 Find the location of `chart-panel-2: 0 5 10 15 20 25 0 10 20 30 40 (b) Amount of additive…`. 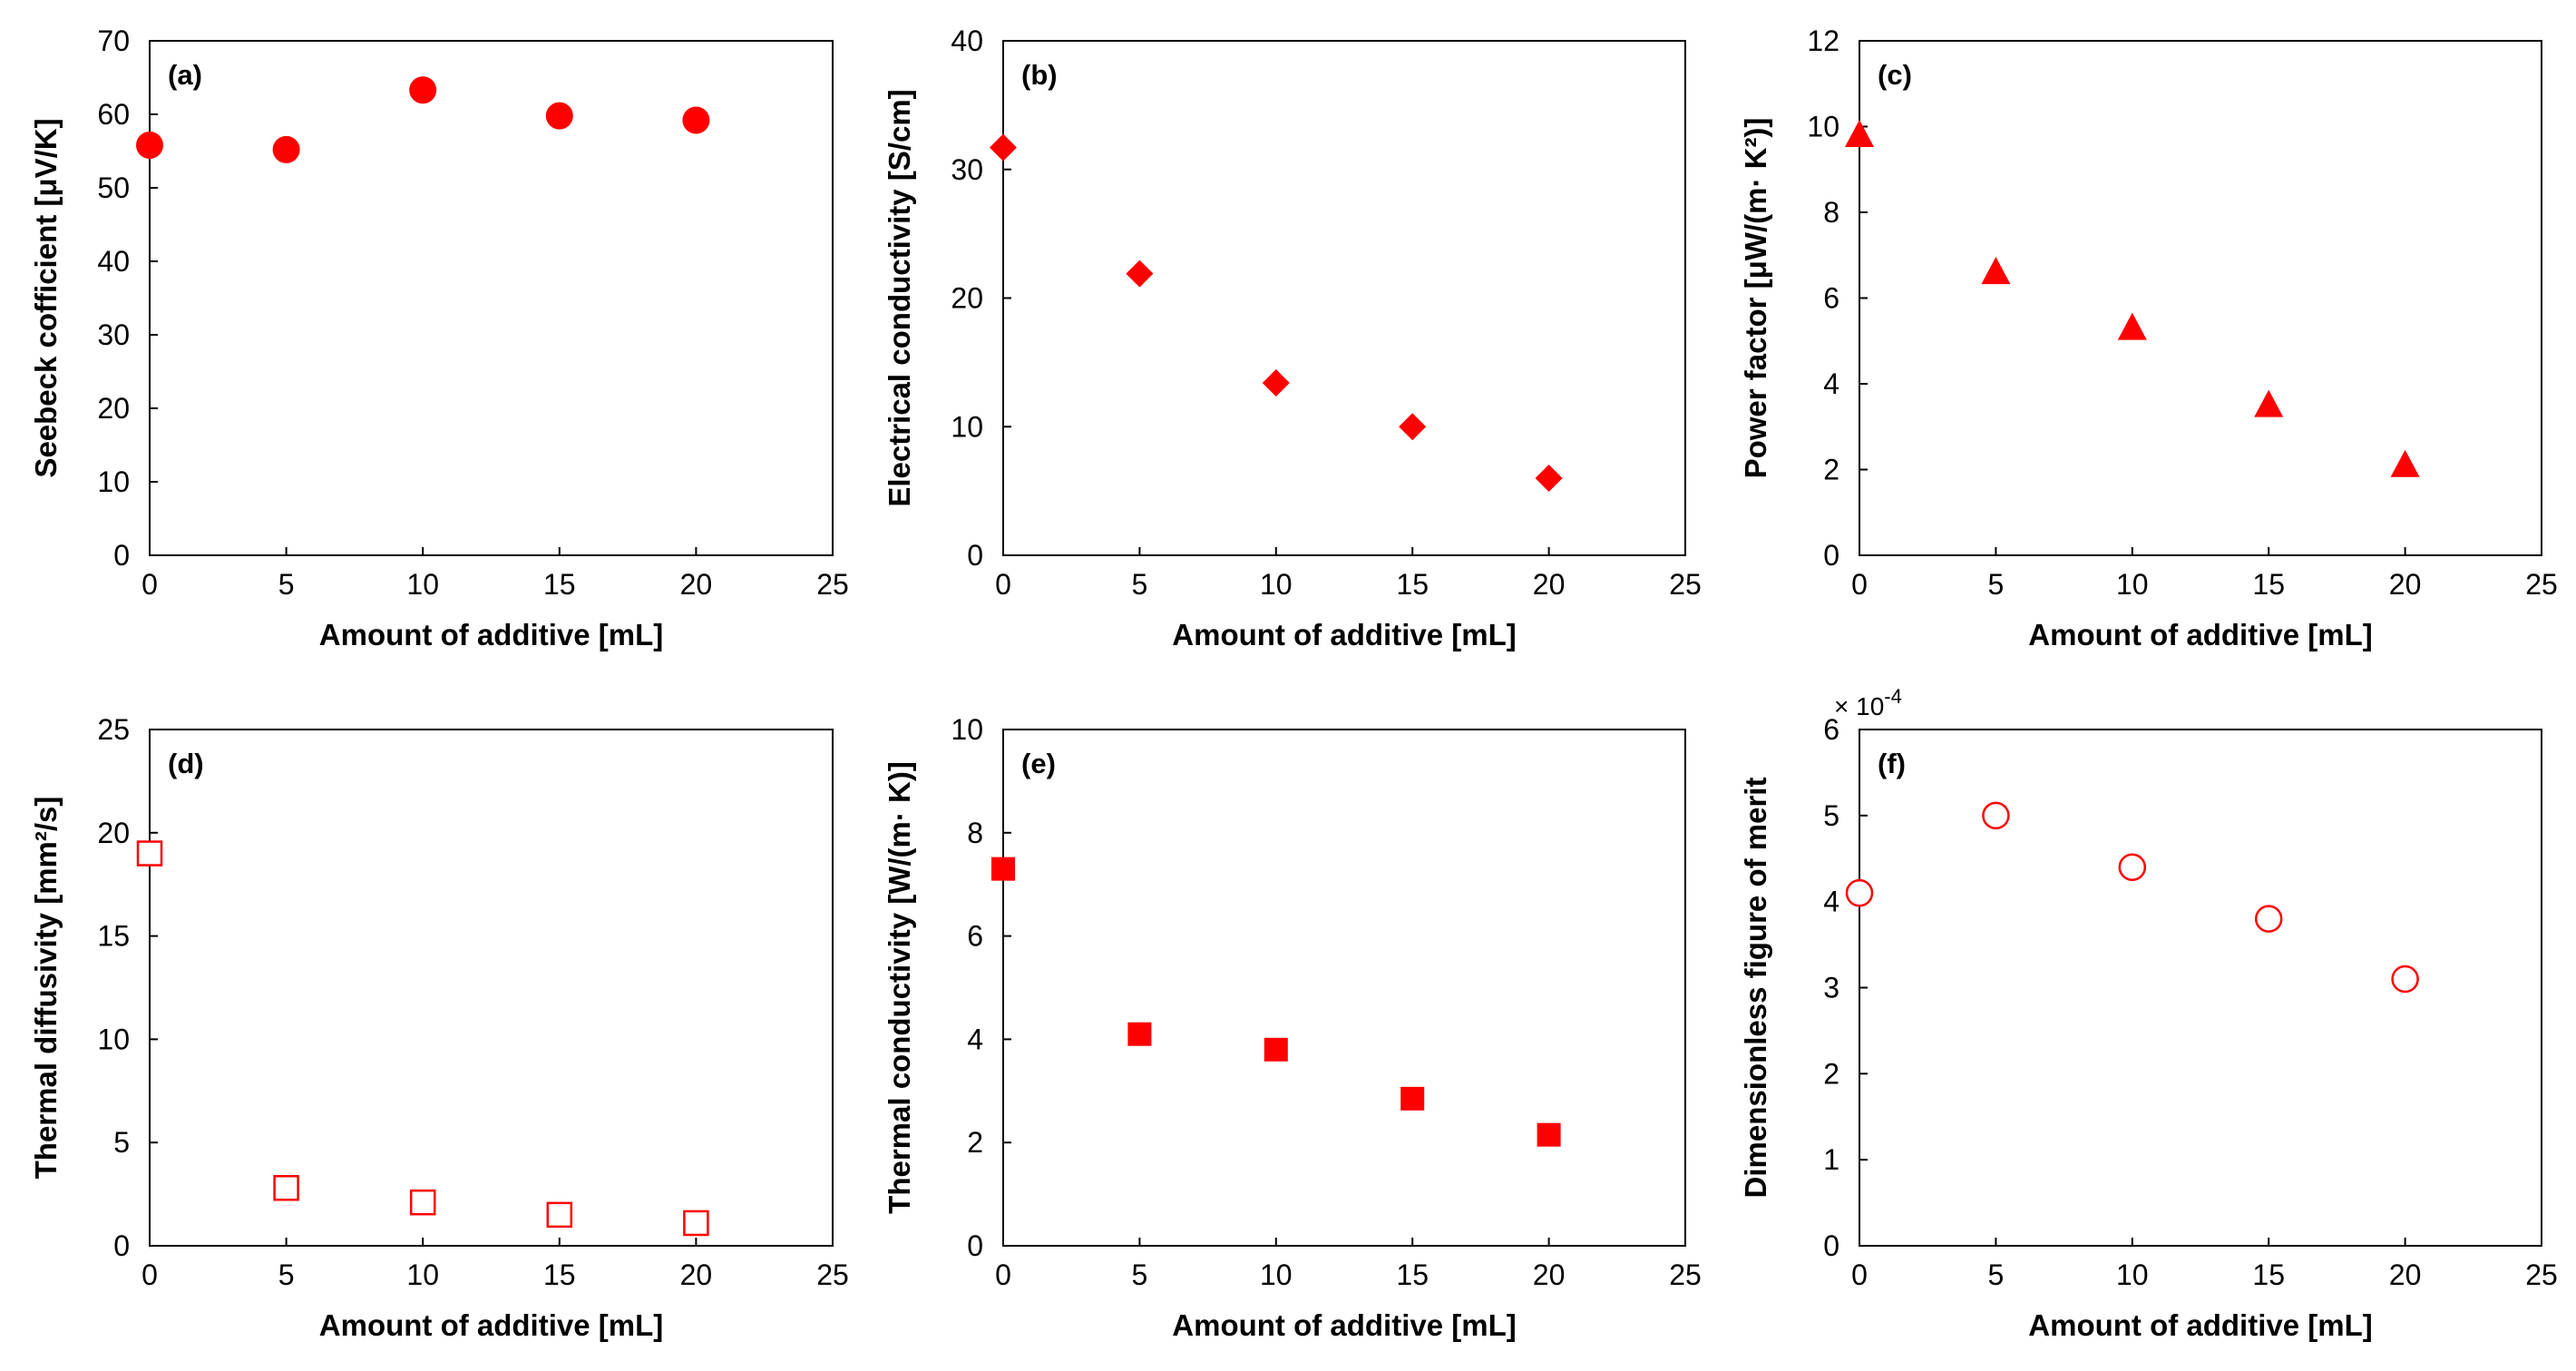

chart-panel-2: 0 5 10 15 20 25 0 10 20 30 40 (b) Amount of additive… is located at coordinates (1292, 337).